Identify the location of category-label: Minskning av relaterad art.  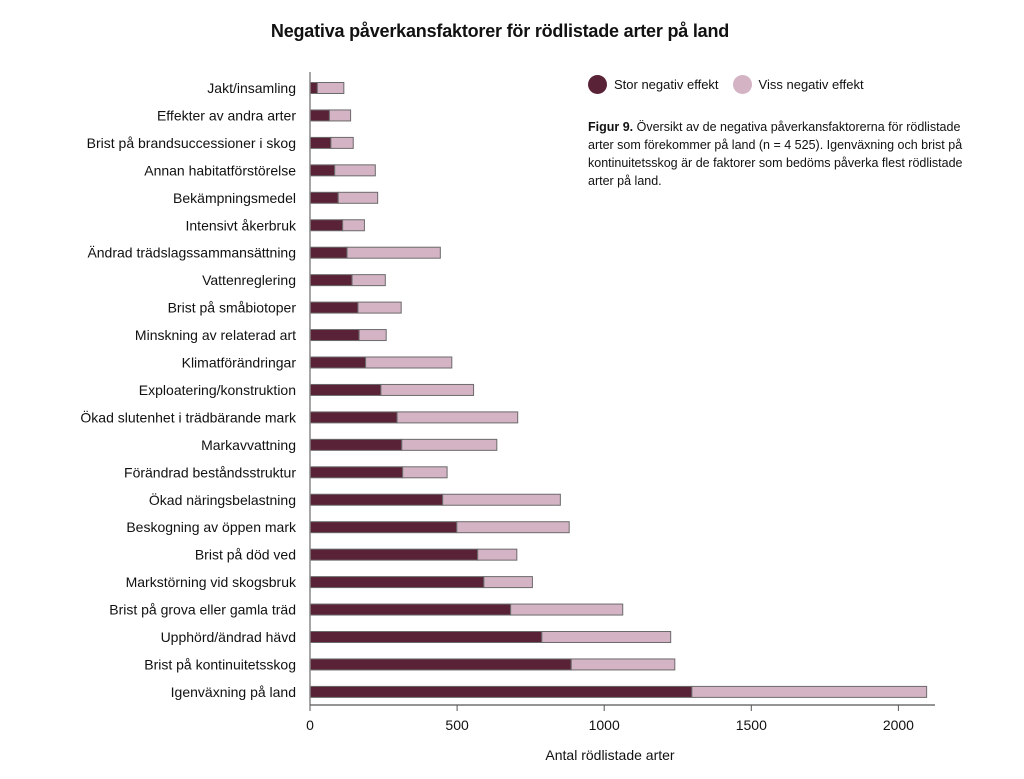
(215, 335).